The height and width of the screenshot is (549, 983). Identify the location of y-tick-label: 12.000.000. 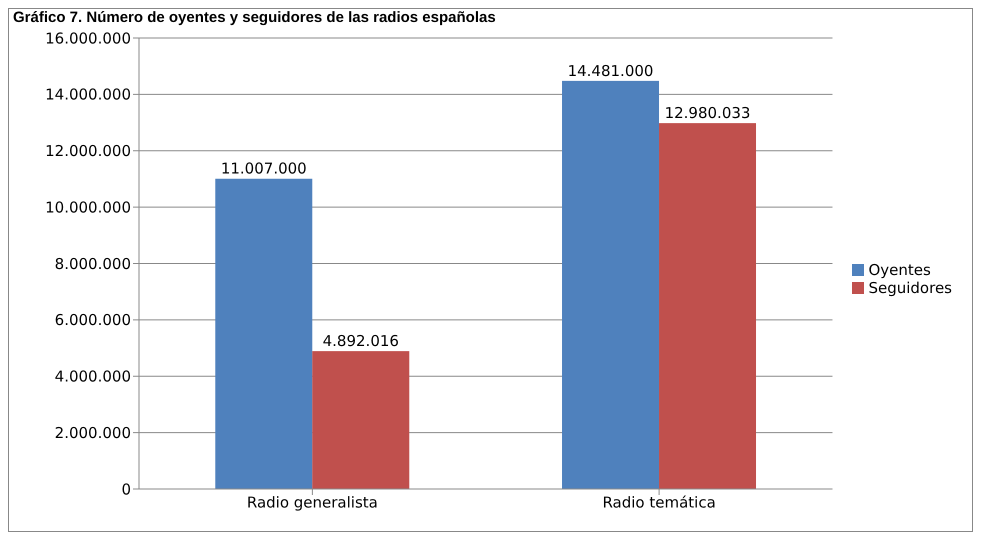
(88, 151).